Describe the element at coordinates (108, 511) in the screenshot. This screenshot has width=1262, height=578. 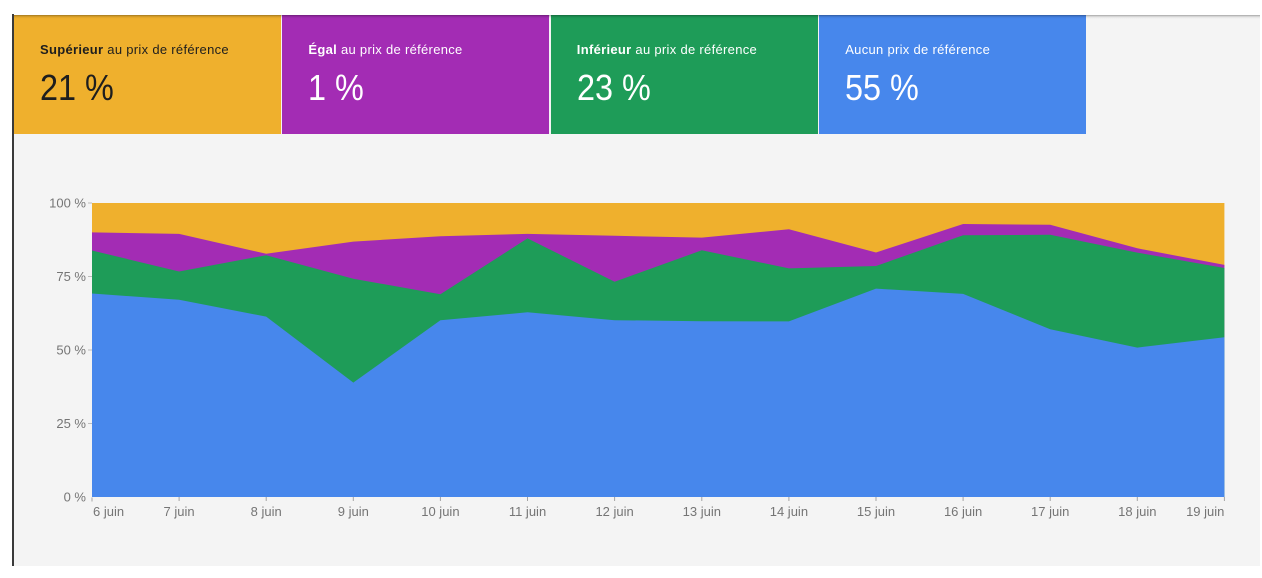
I see `svg-text: 6 juin` at that location.